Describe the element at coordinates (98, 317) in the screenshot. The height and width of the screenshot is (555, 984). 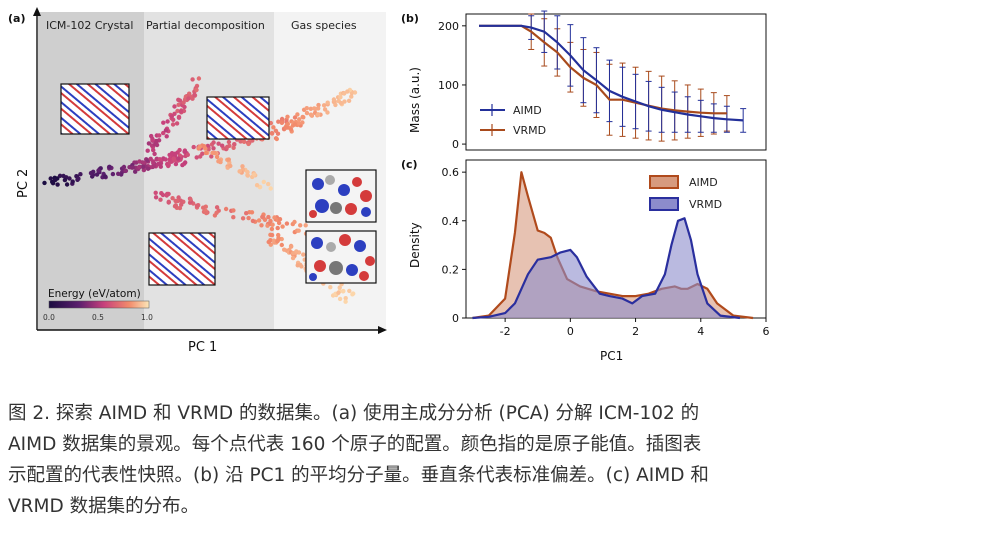
I see `colorbar-tick-1: 0.5` at that location.